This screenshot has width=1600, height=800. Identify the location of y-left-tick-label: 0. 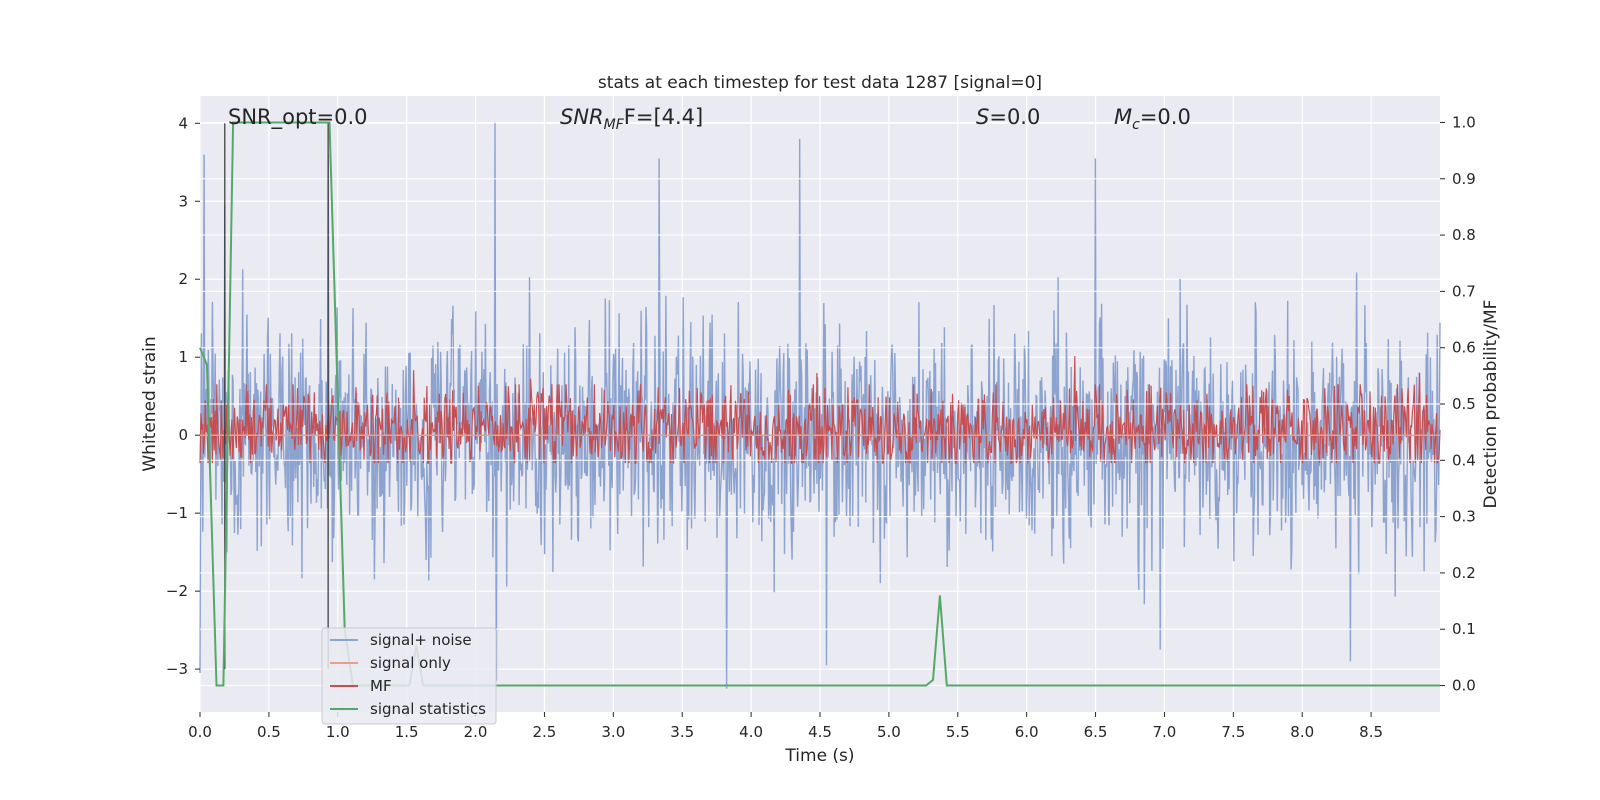
(183, 435).